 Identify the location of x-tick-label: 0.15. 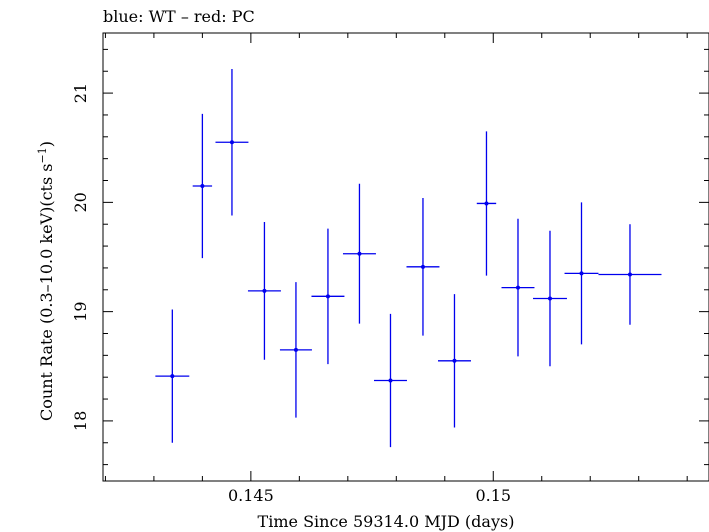
(493, 495).